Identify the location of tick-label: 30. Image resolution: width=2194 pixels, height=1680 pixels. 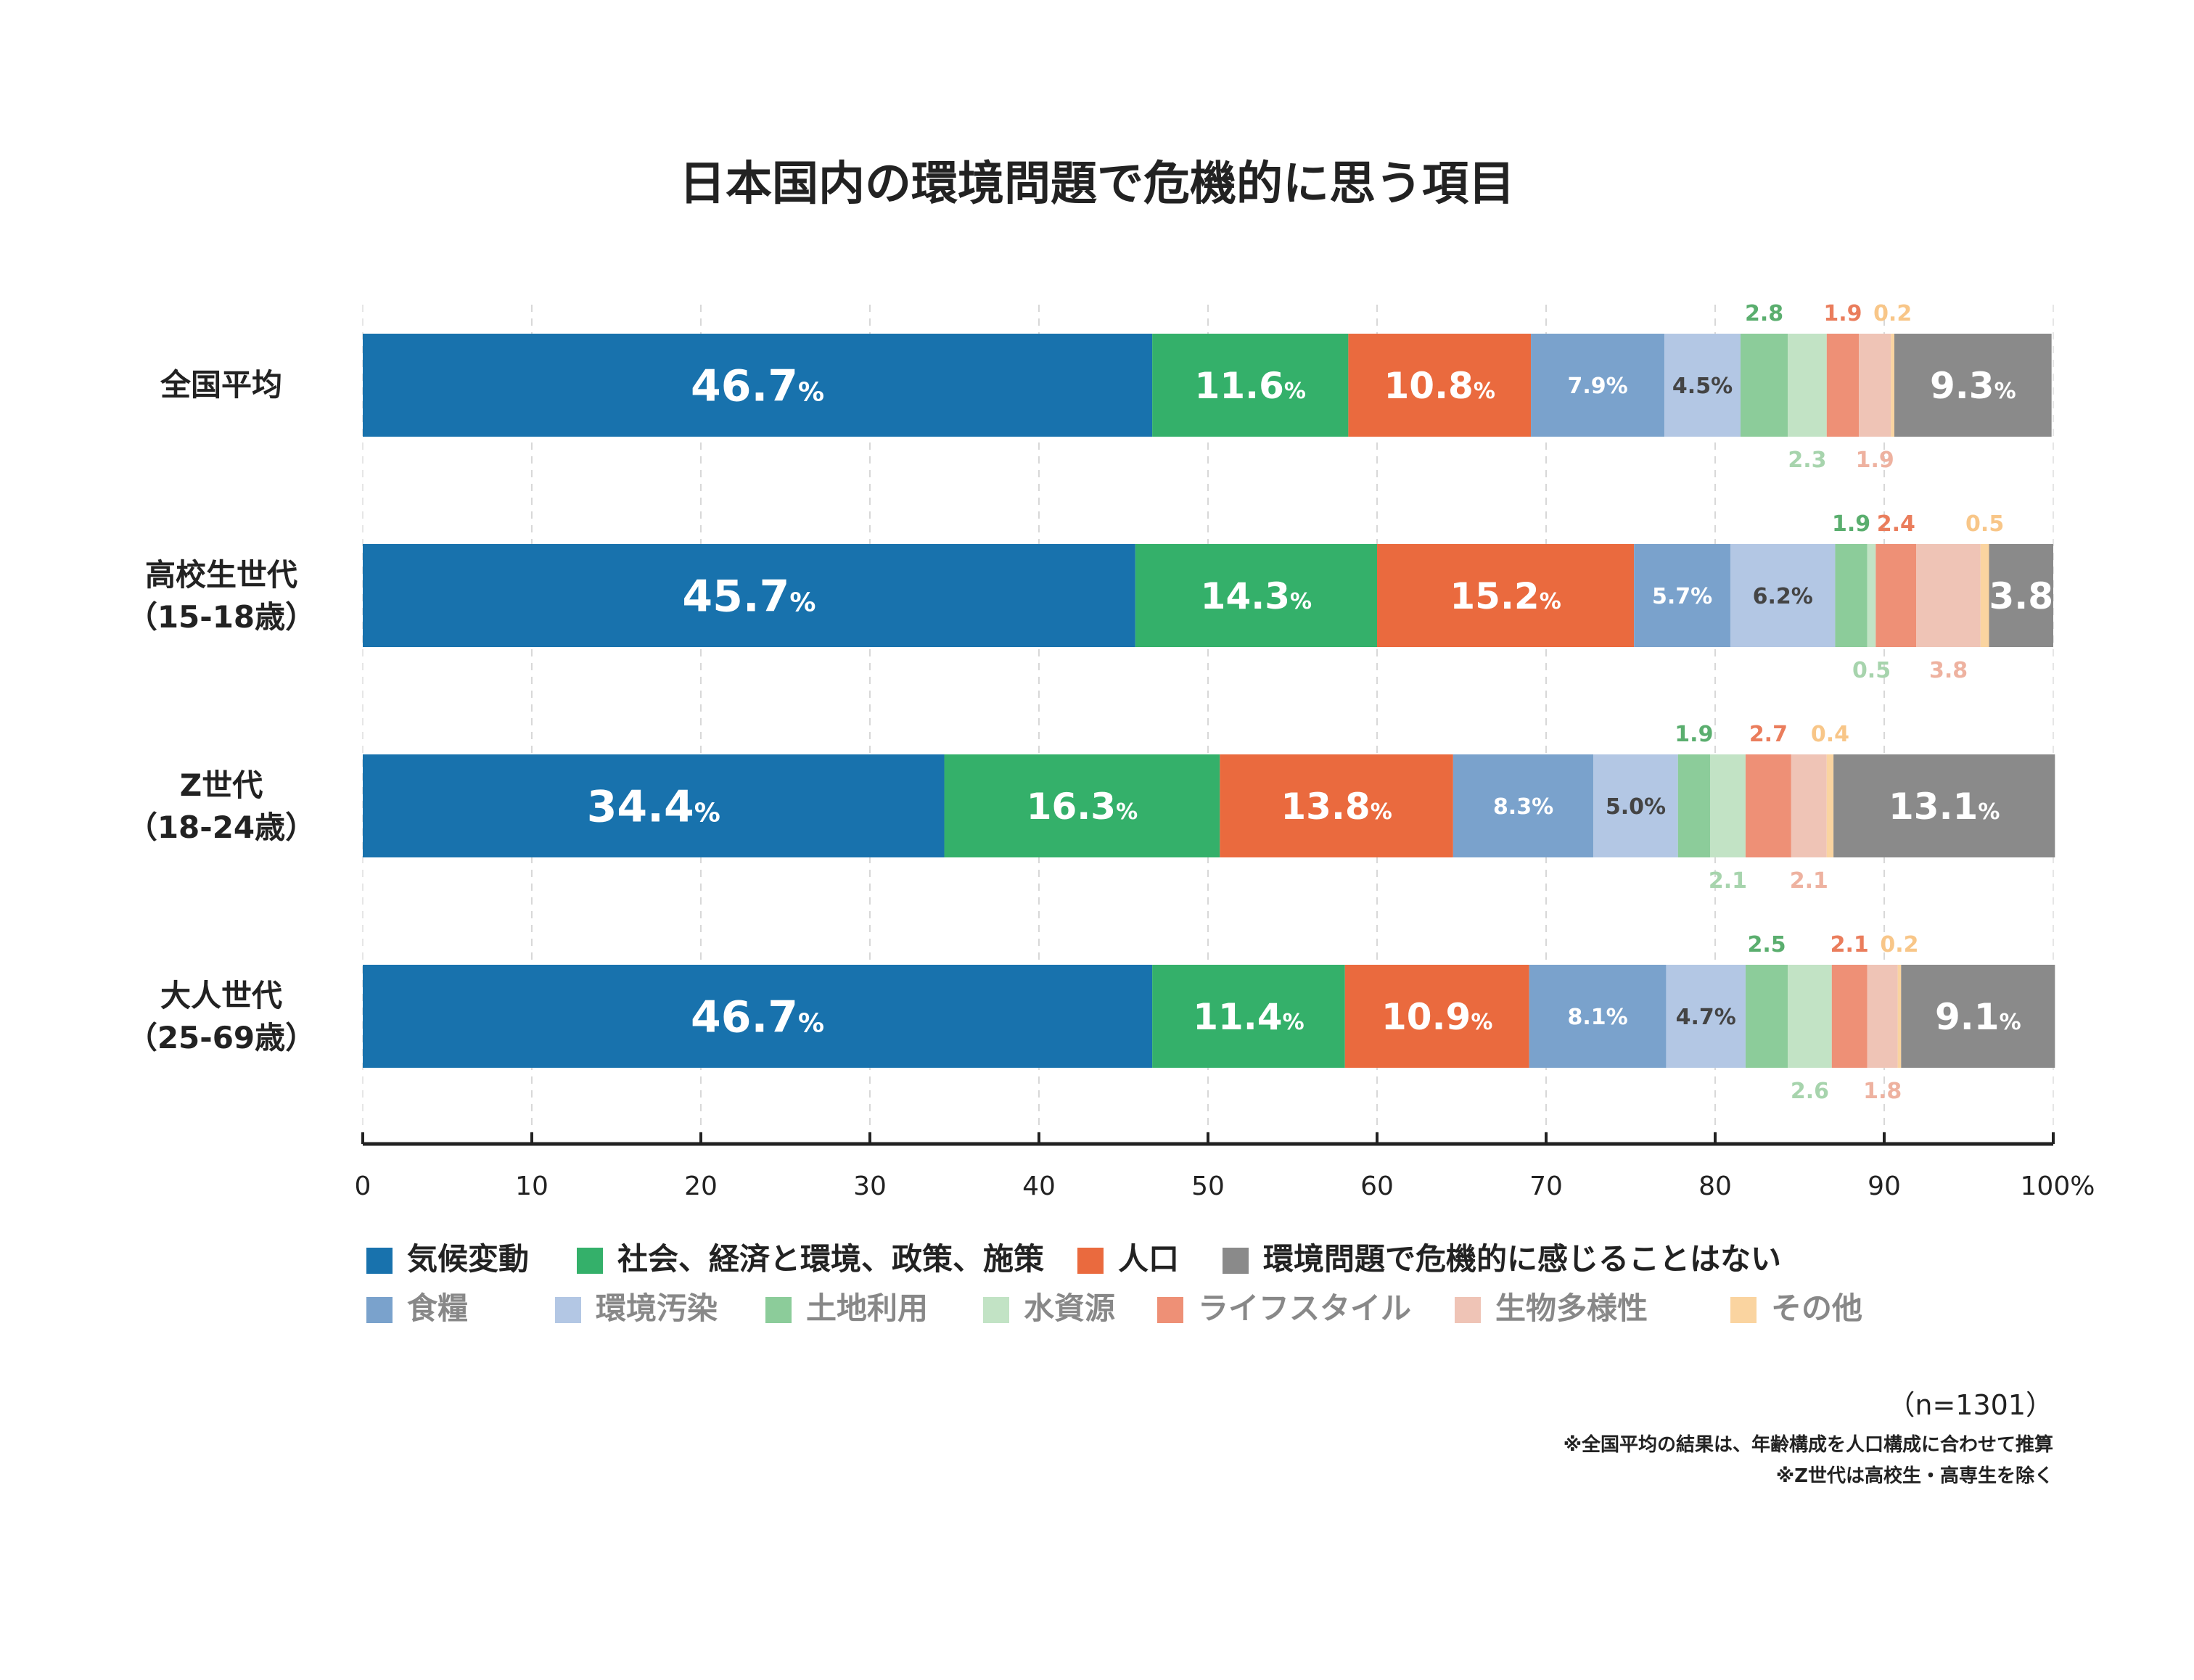
(870, 1186).